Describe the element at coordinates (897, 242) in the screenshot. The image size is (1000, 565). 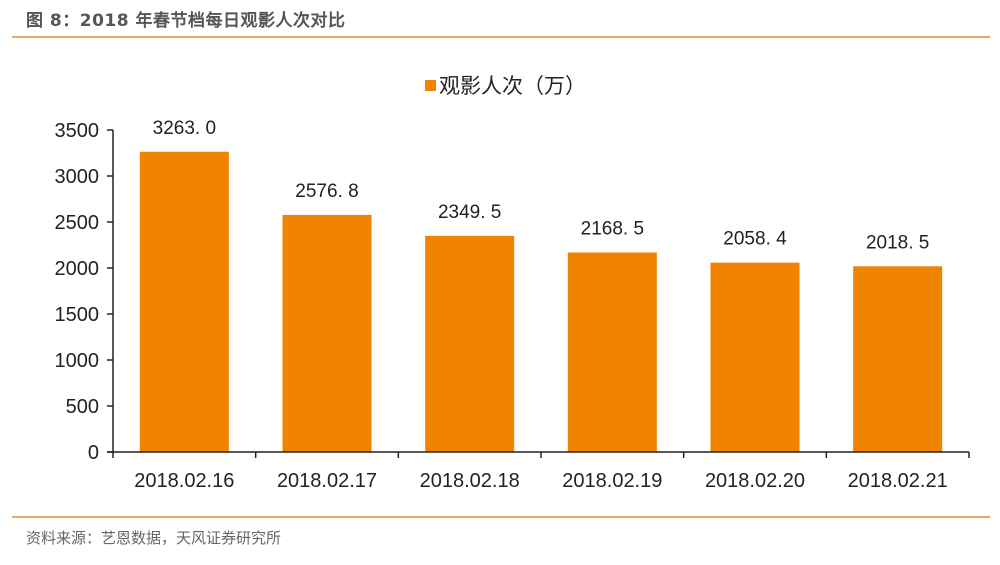
I see `data-label: 2018. 5` at that location.